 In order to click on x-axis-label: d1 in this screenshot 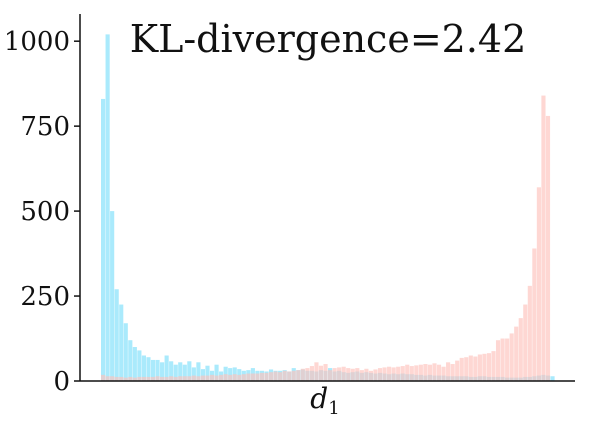, I will do `click(324, 400)`.